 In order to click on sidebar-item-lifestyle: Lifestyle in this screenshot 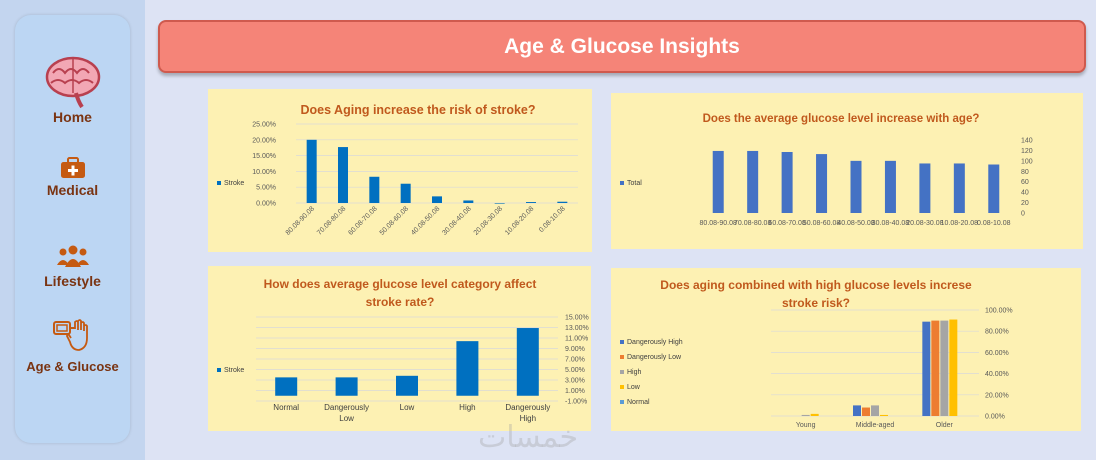, I will do `click(72, 267)`.